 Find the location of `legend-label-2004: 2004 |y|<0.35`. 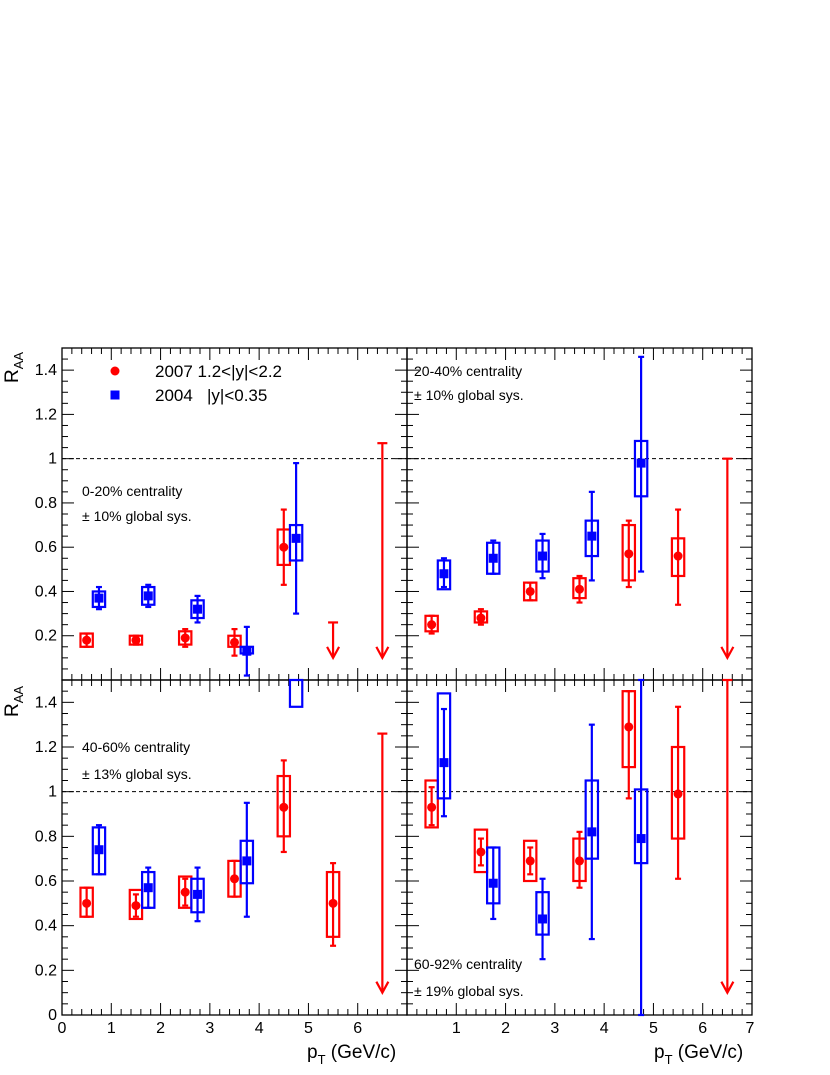

legend-label-2004: 2004 |y|<0.35 is located at coordinates (211, 395).